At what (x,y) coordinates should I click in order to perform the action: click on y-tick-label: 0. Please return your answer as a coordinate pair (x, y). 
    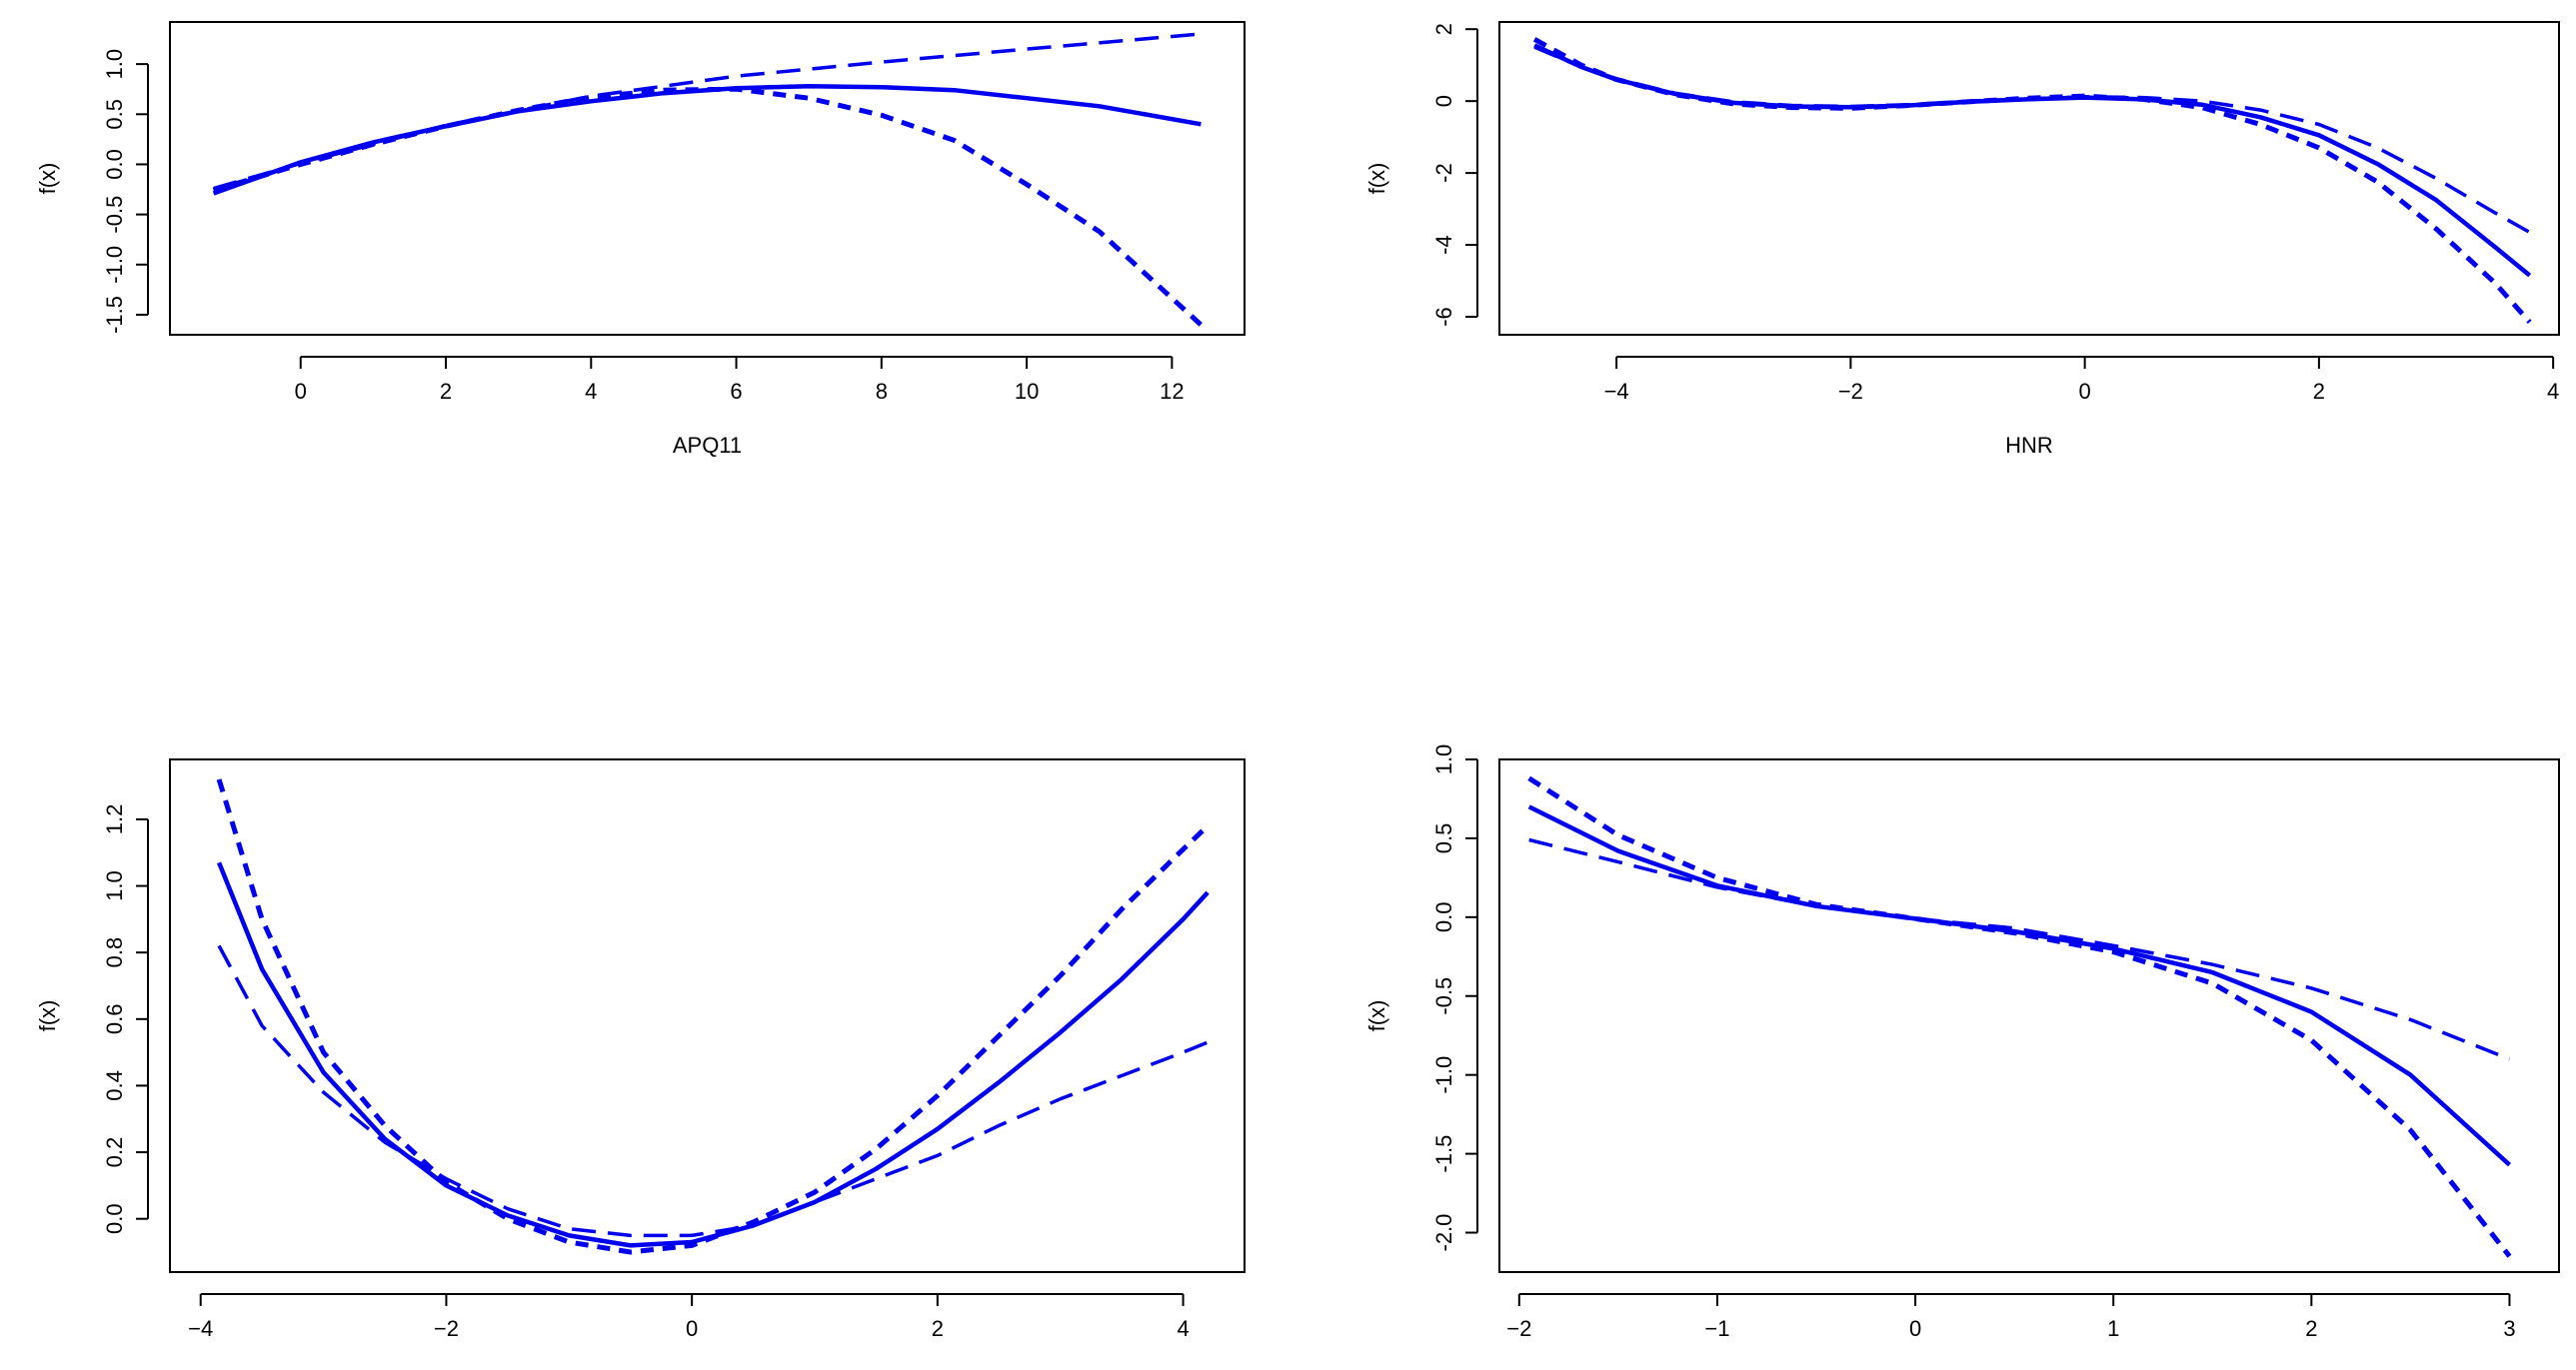
    Looking at the image, I should click on (1444, 101).